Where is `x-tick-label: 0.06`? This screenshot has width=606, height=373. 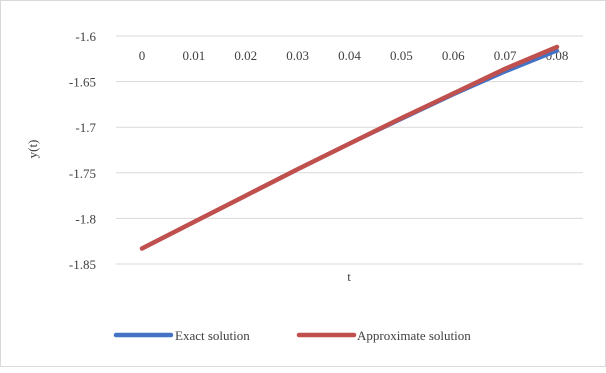 x-tick-label: 0.06 is located at coordinates (453, 55).